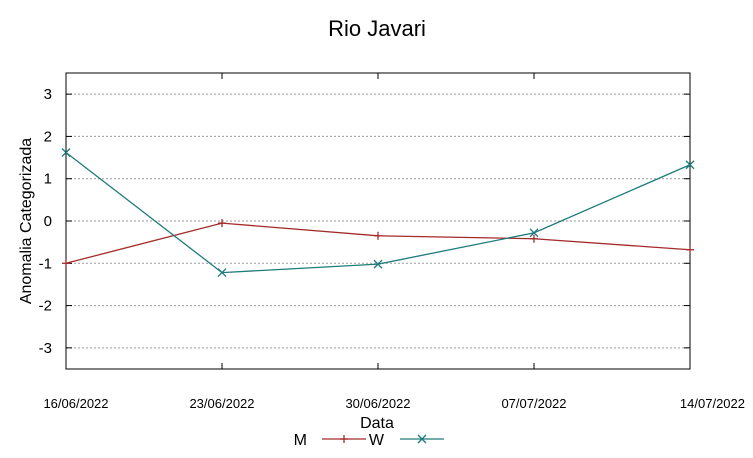 This screenshot has width=753, height=458. Describe the element at coordinates (48, 94) in the screenshot. I see `y-tick-label: 3` at that location.